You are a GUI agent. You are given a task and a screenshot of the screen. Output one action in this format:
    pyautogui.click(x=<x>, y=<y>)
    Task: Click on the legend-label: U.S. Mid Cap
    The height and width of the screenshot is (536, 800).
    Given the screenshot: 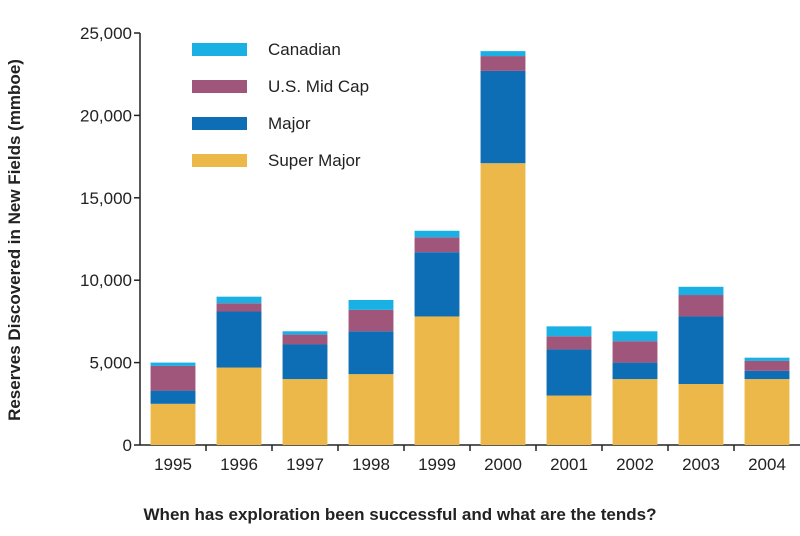 What is the action you would take?
    pyautogui.click(x=318, y=86)
    